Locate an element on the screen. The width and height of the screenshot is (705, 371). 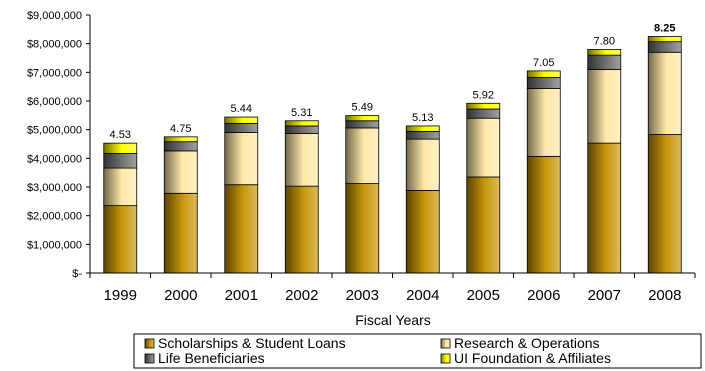
total-label: 5.92 is located at coordinates (483, 95).